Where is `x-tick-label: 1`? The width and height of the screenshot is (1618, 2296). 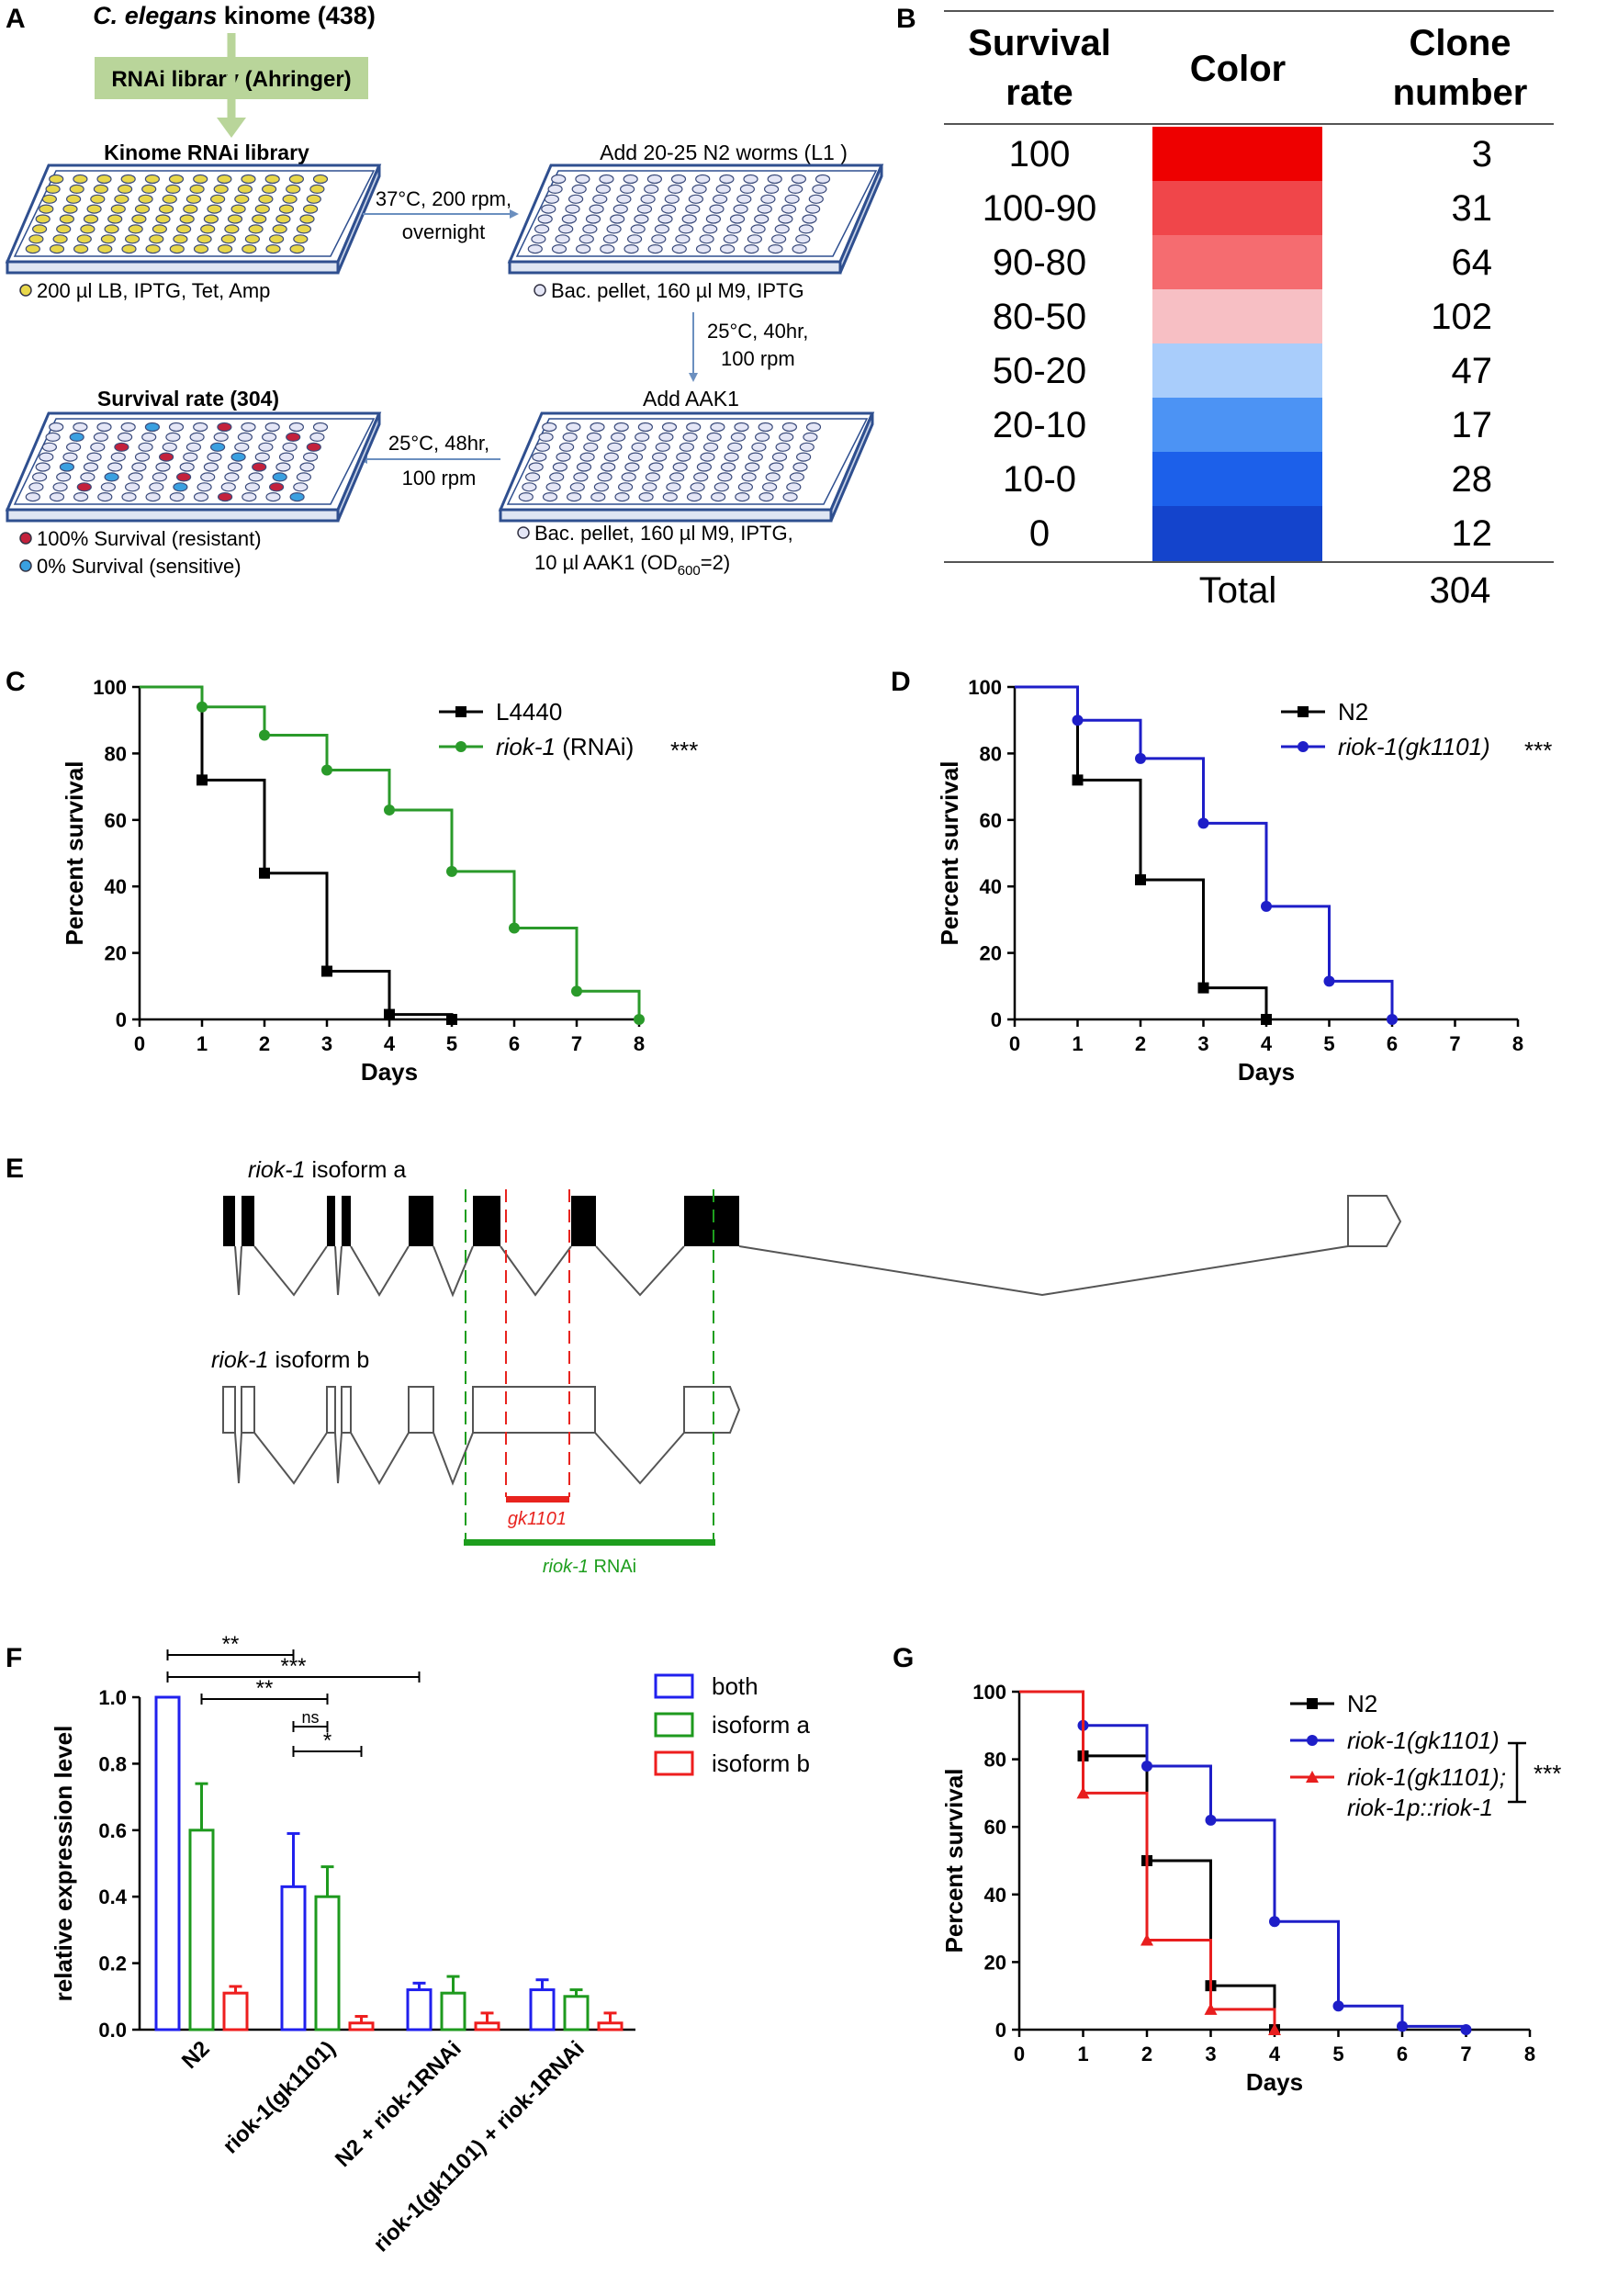 x-tick-label: 1 is located at coordinates (1082, 2054).